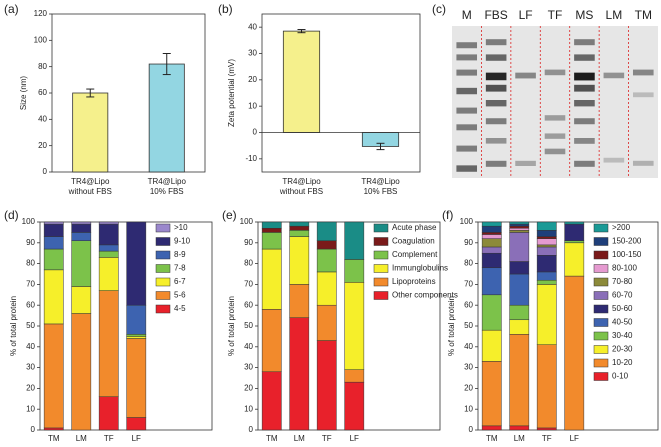  What do you see at coordinates (380, 186) in the screenshot?
I see `x-tick-label: TR4@Lipo 10% FBS` at bounding box center [380, 186].